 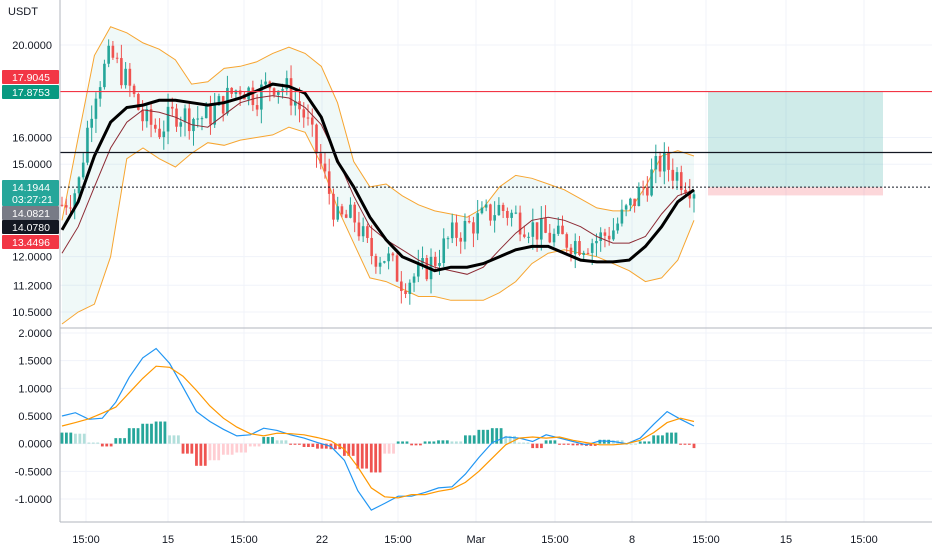 What do you see at coordinates (33, 500) in the screenshot?
I see `macd-y-tick-label: -1.0000` at bounding box center [33, 500].